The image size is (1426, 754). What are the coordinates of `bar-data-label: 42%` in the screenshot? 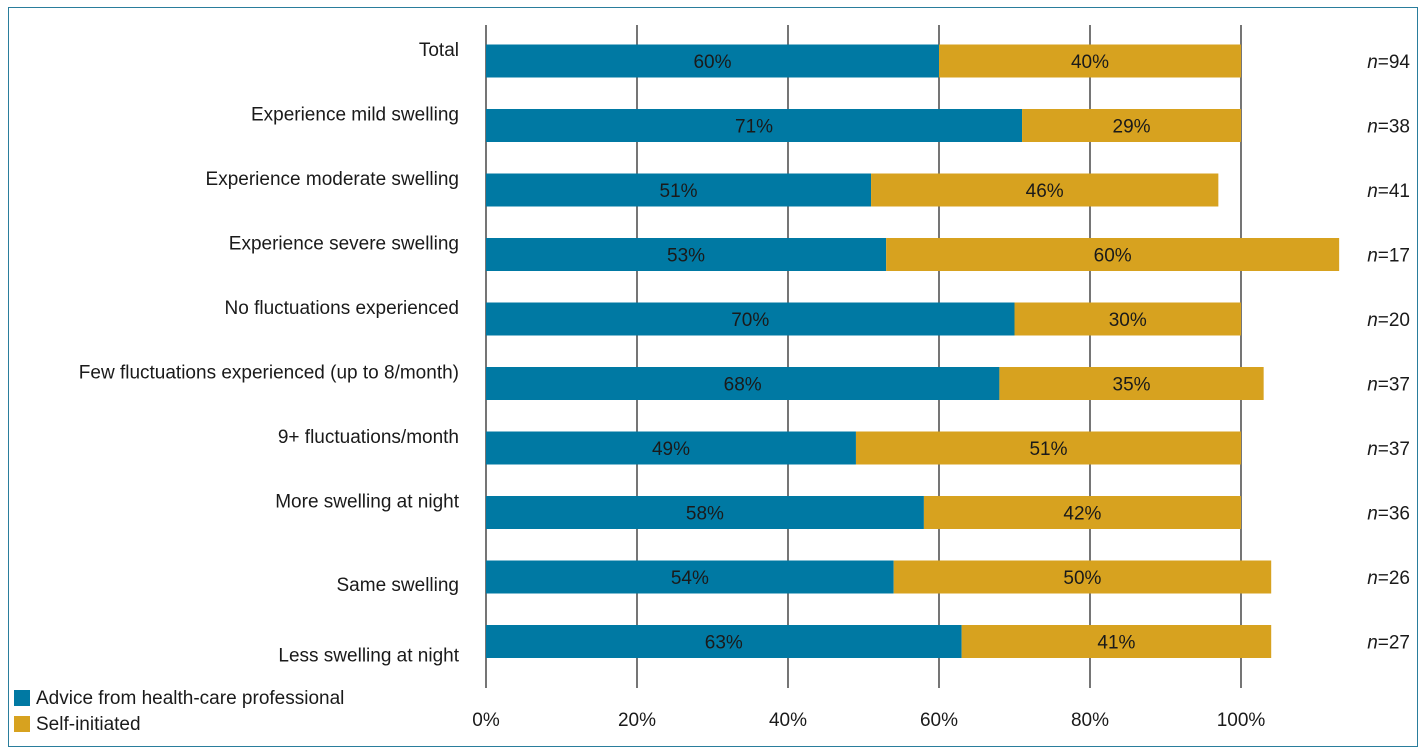 It's located at (1082, 514).